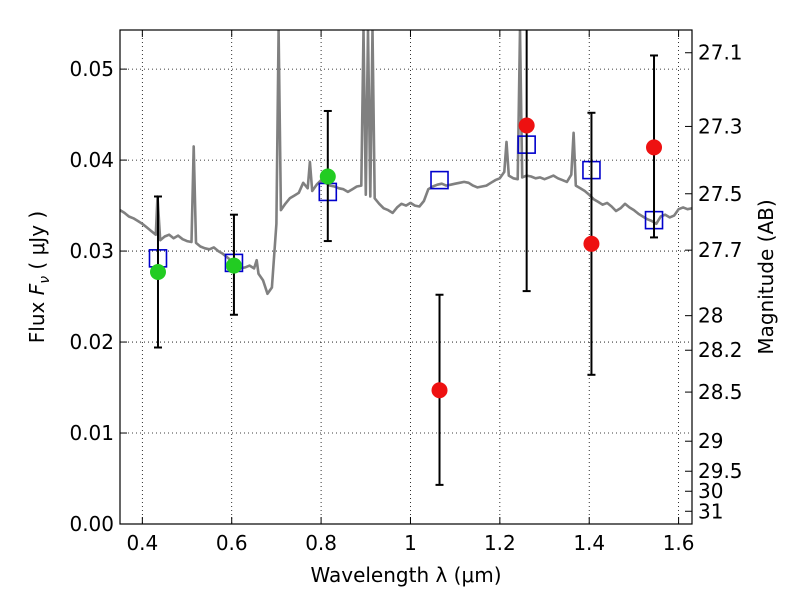 The height and width of the screenshot is (600, 800). Describe the element at coordinates (589, 543) in the screenshot. I see `x-tick-label: 1.4` at that location.